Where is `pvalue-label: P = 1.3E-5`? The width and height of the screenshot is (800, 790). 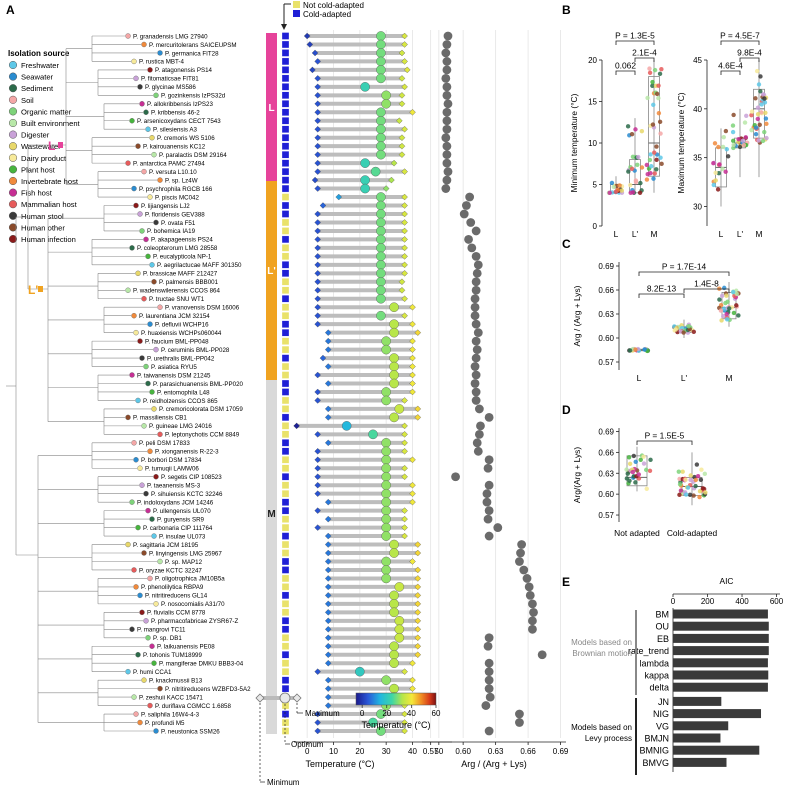
pvalue-label: P = 1.3E-5 is located at coordinates (635, 36).